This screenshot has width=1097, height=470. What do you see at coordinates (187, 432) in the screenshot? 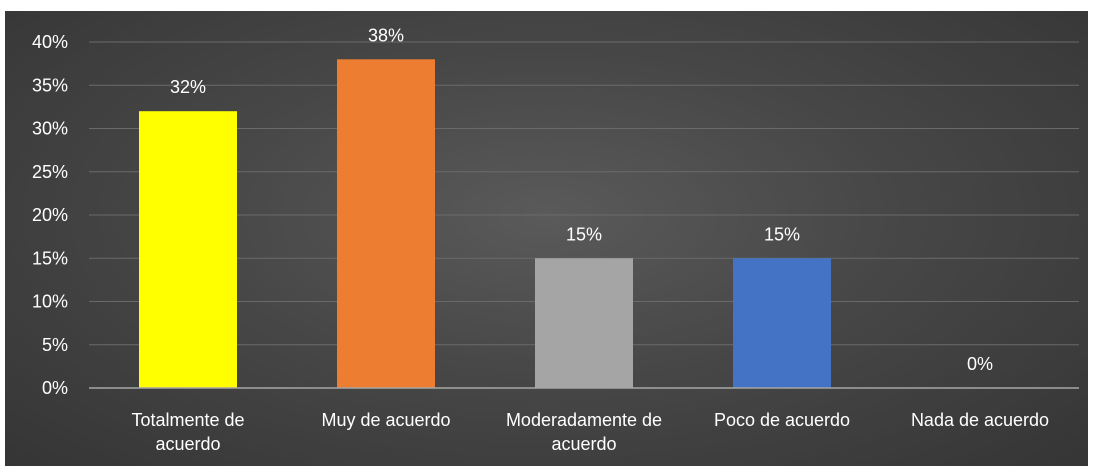
I see `category-label: Totalmente de acuerdo` at bounding box center [187, 432].